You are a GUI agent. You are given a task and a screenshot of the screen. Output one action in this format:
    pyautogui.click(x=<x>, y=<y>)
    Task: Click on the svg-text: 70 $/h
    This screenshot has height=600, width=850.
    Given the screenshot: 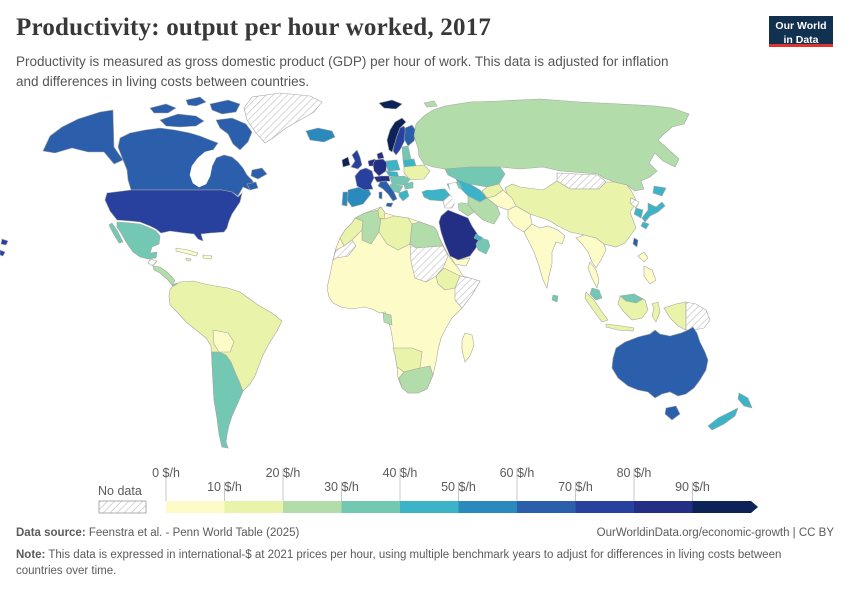 What is the action you would take?
    pyautogui.click(x=575, y=487)
    